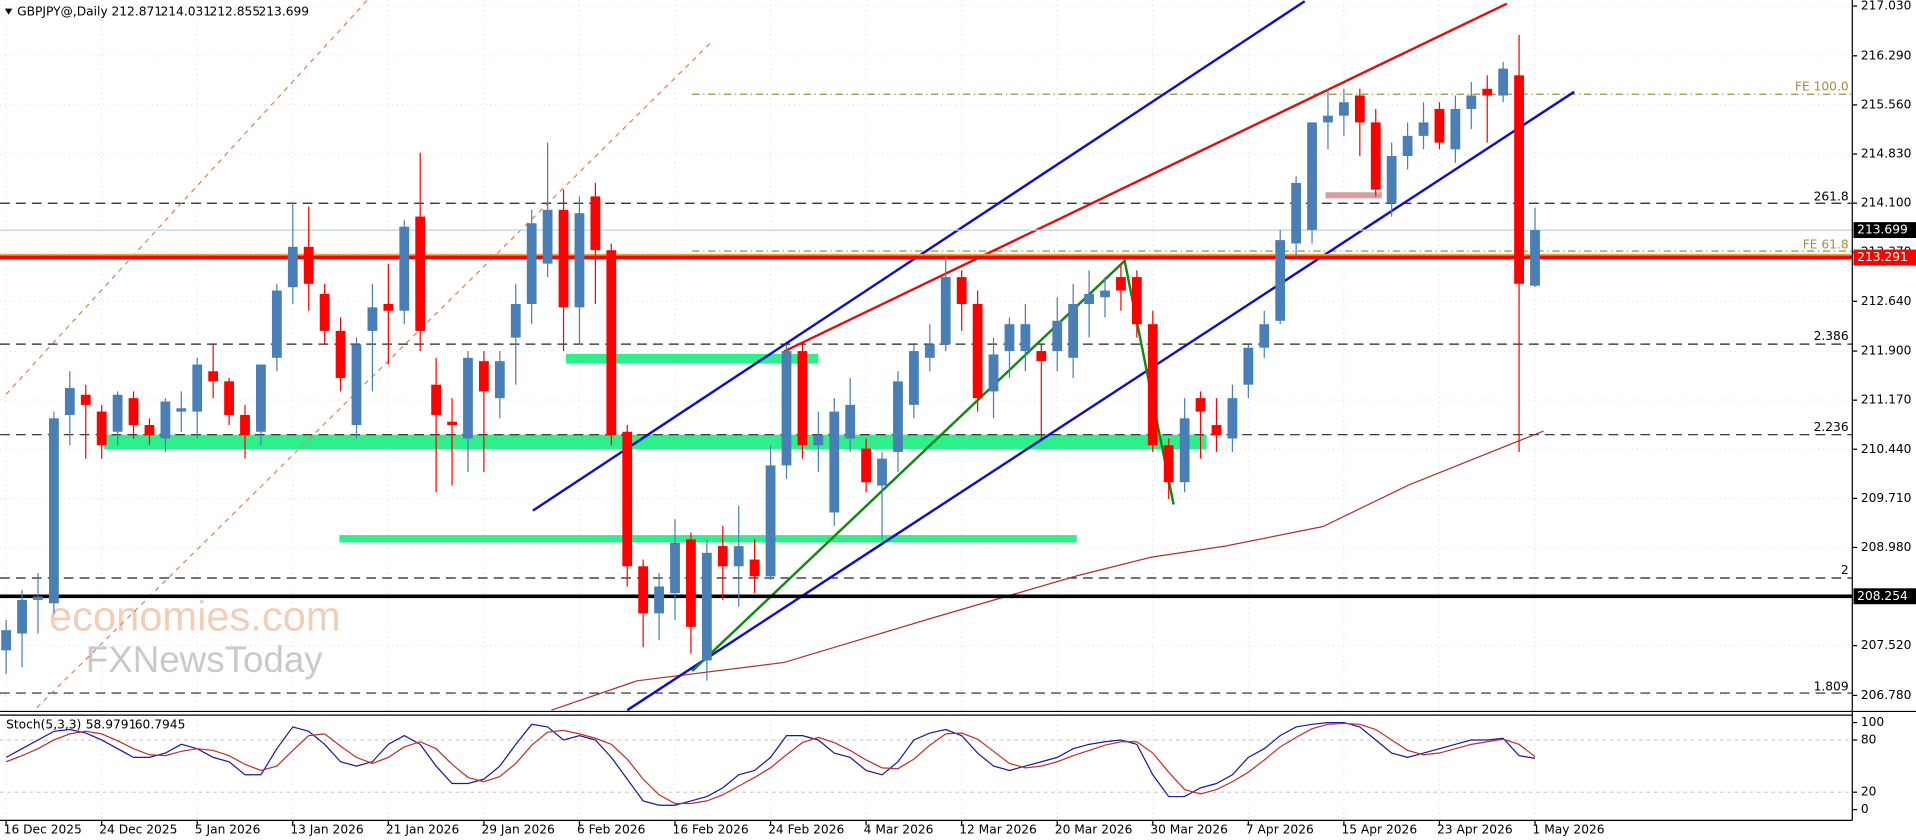  Describe the element at coordinates (1886, 498) in the screenshot. I see `y-tick-label: 209.710` at that location.